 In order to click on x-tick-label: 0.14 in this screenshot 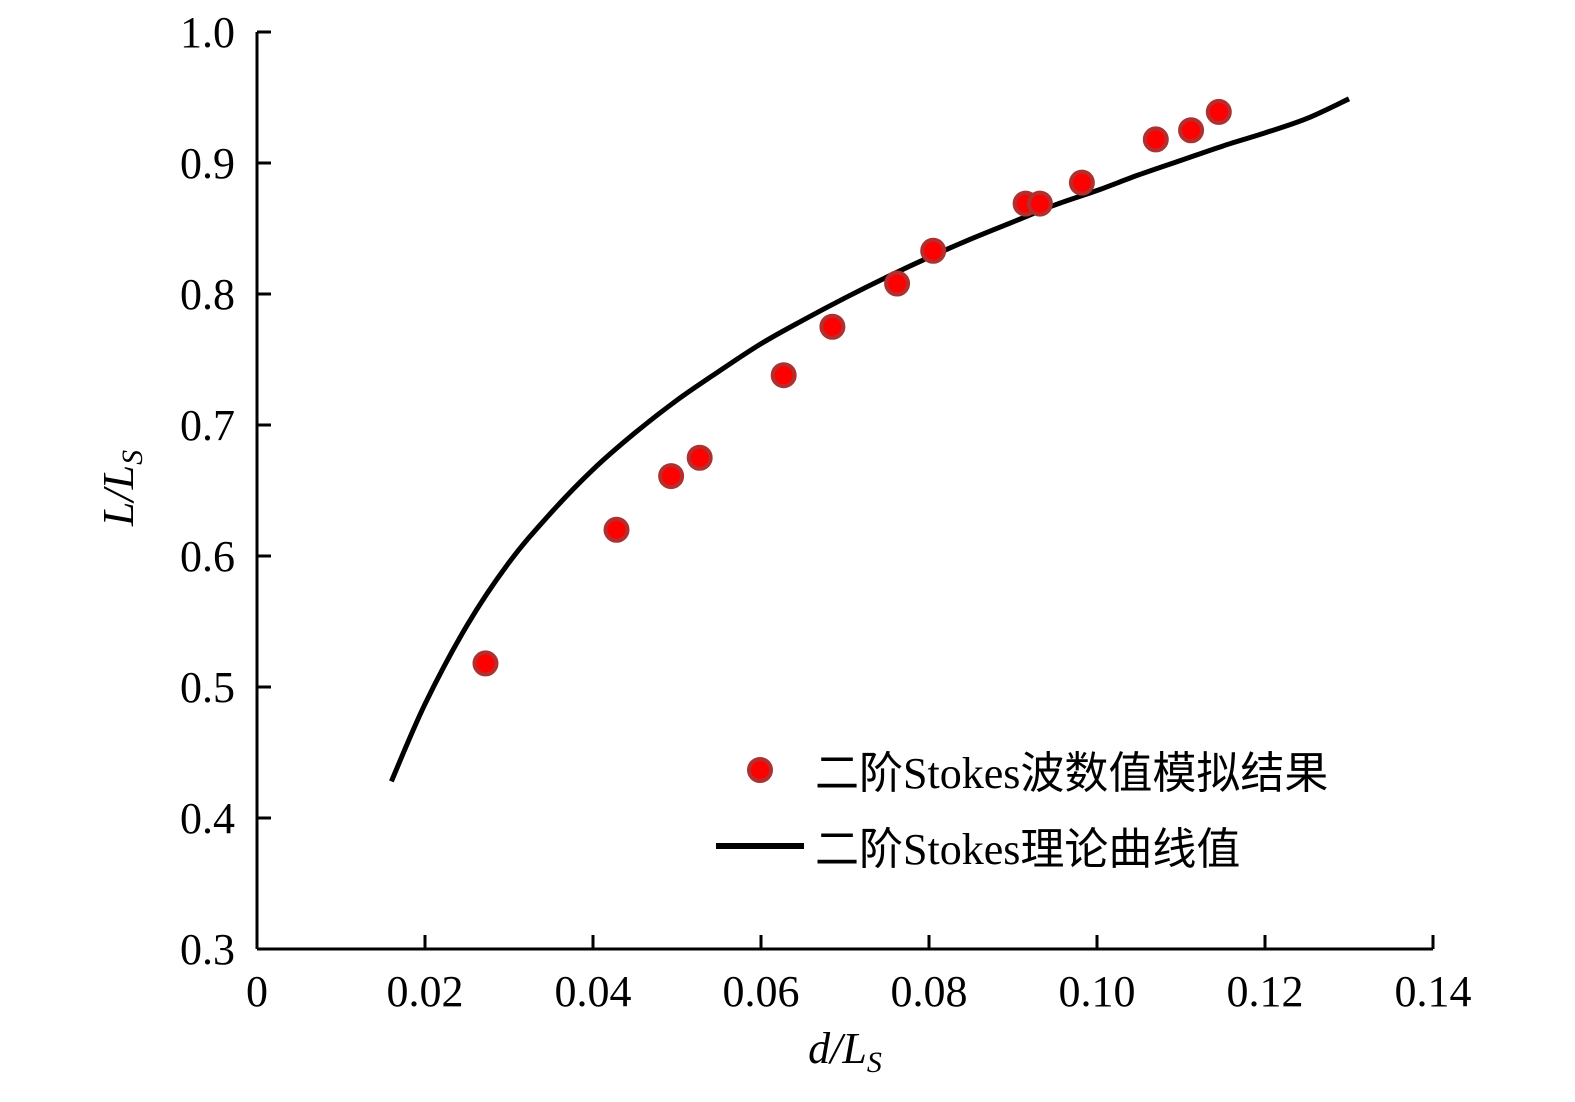, I will do `click(1433, 991)`.